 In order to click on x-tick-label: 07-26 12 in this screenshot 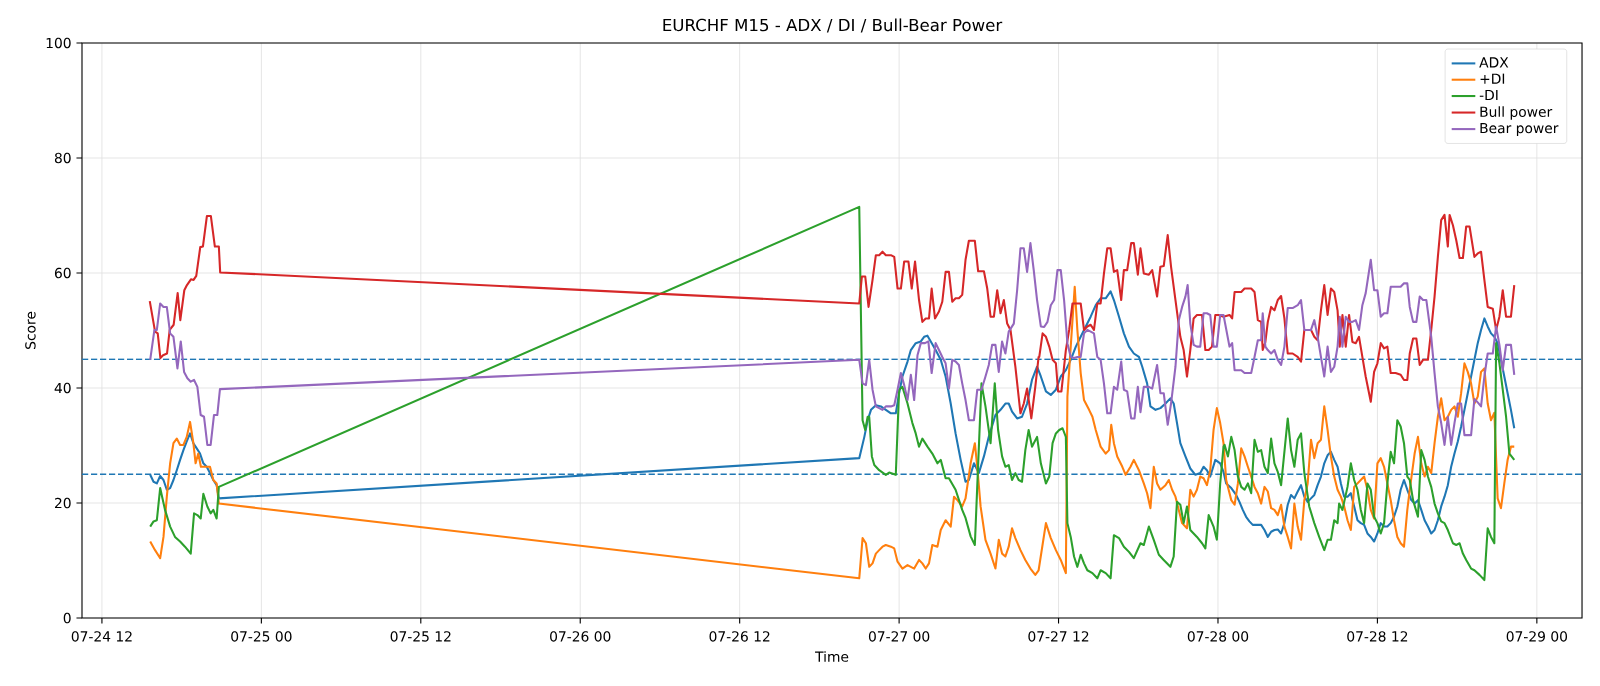, I will do `click(739, 636)`.